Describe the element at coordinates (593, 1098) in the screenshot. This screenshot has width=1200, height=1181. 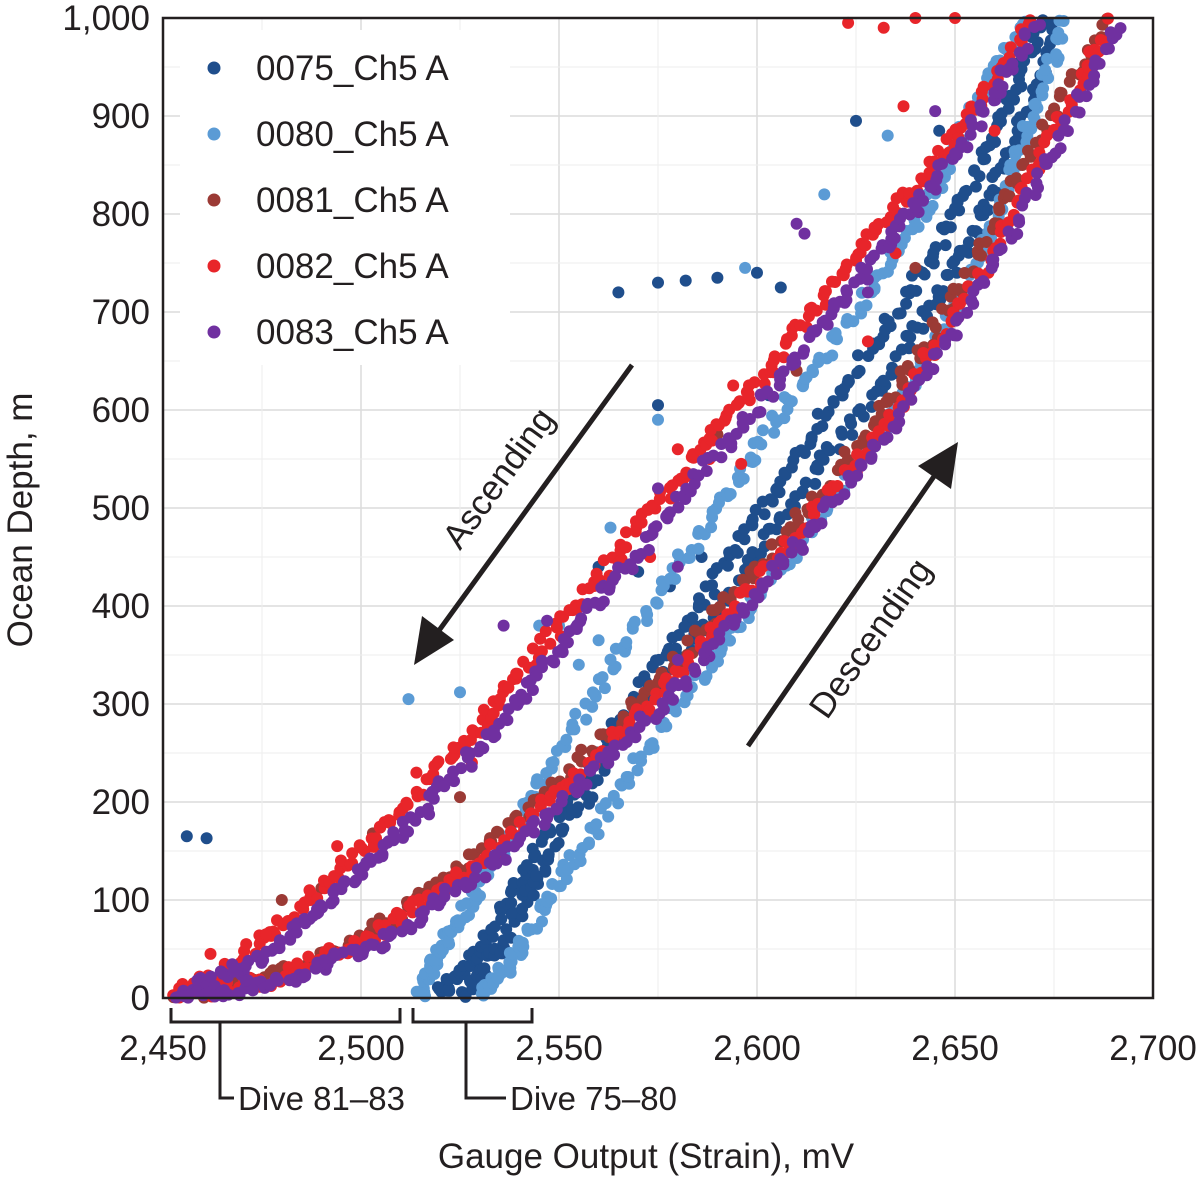
I see `dive-75-80-label: Dive 75–80` at that location.